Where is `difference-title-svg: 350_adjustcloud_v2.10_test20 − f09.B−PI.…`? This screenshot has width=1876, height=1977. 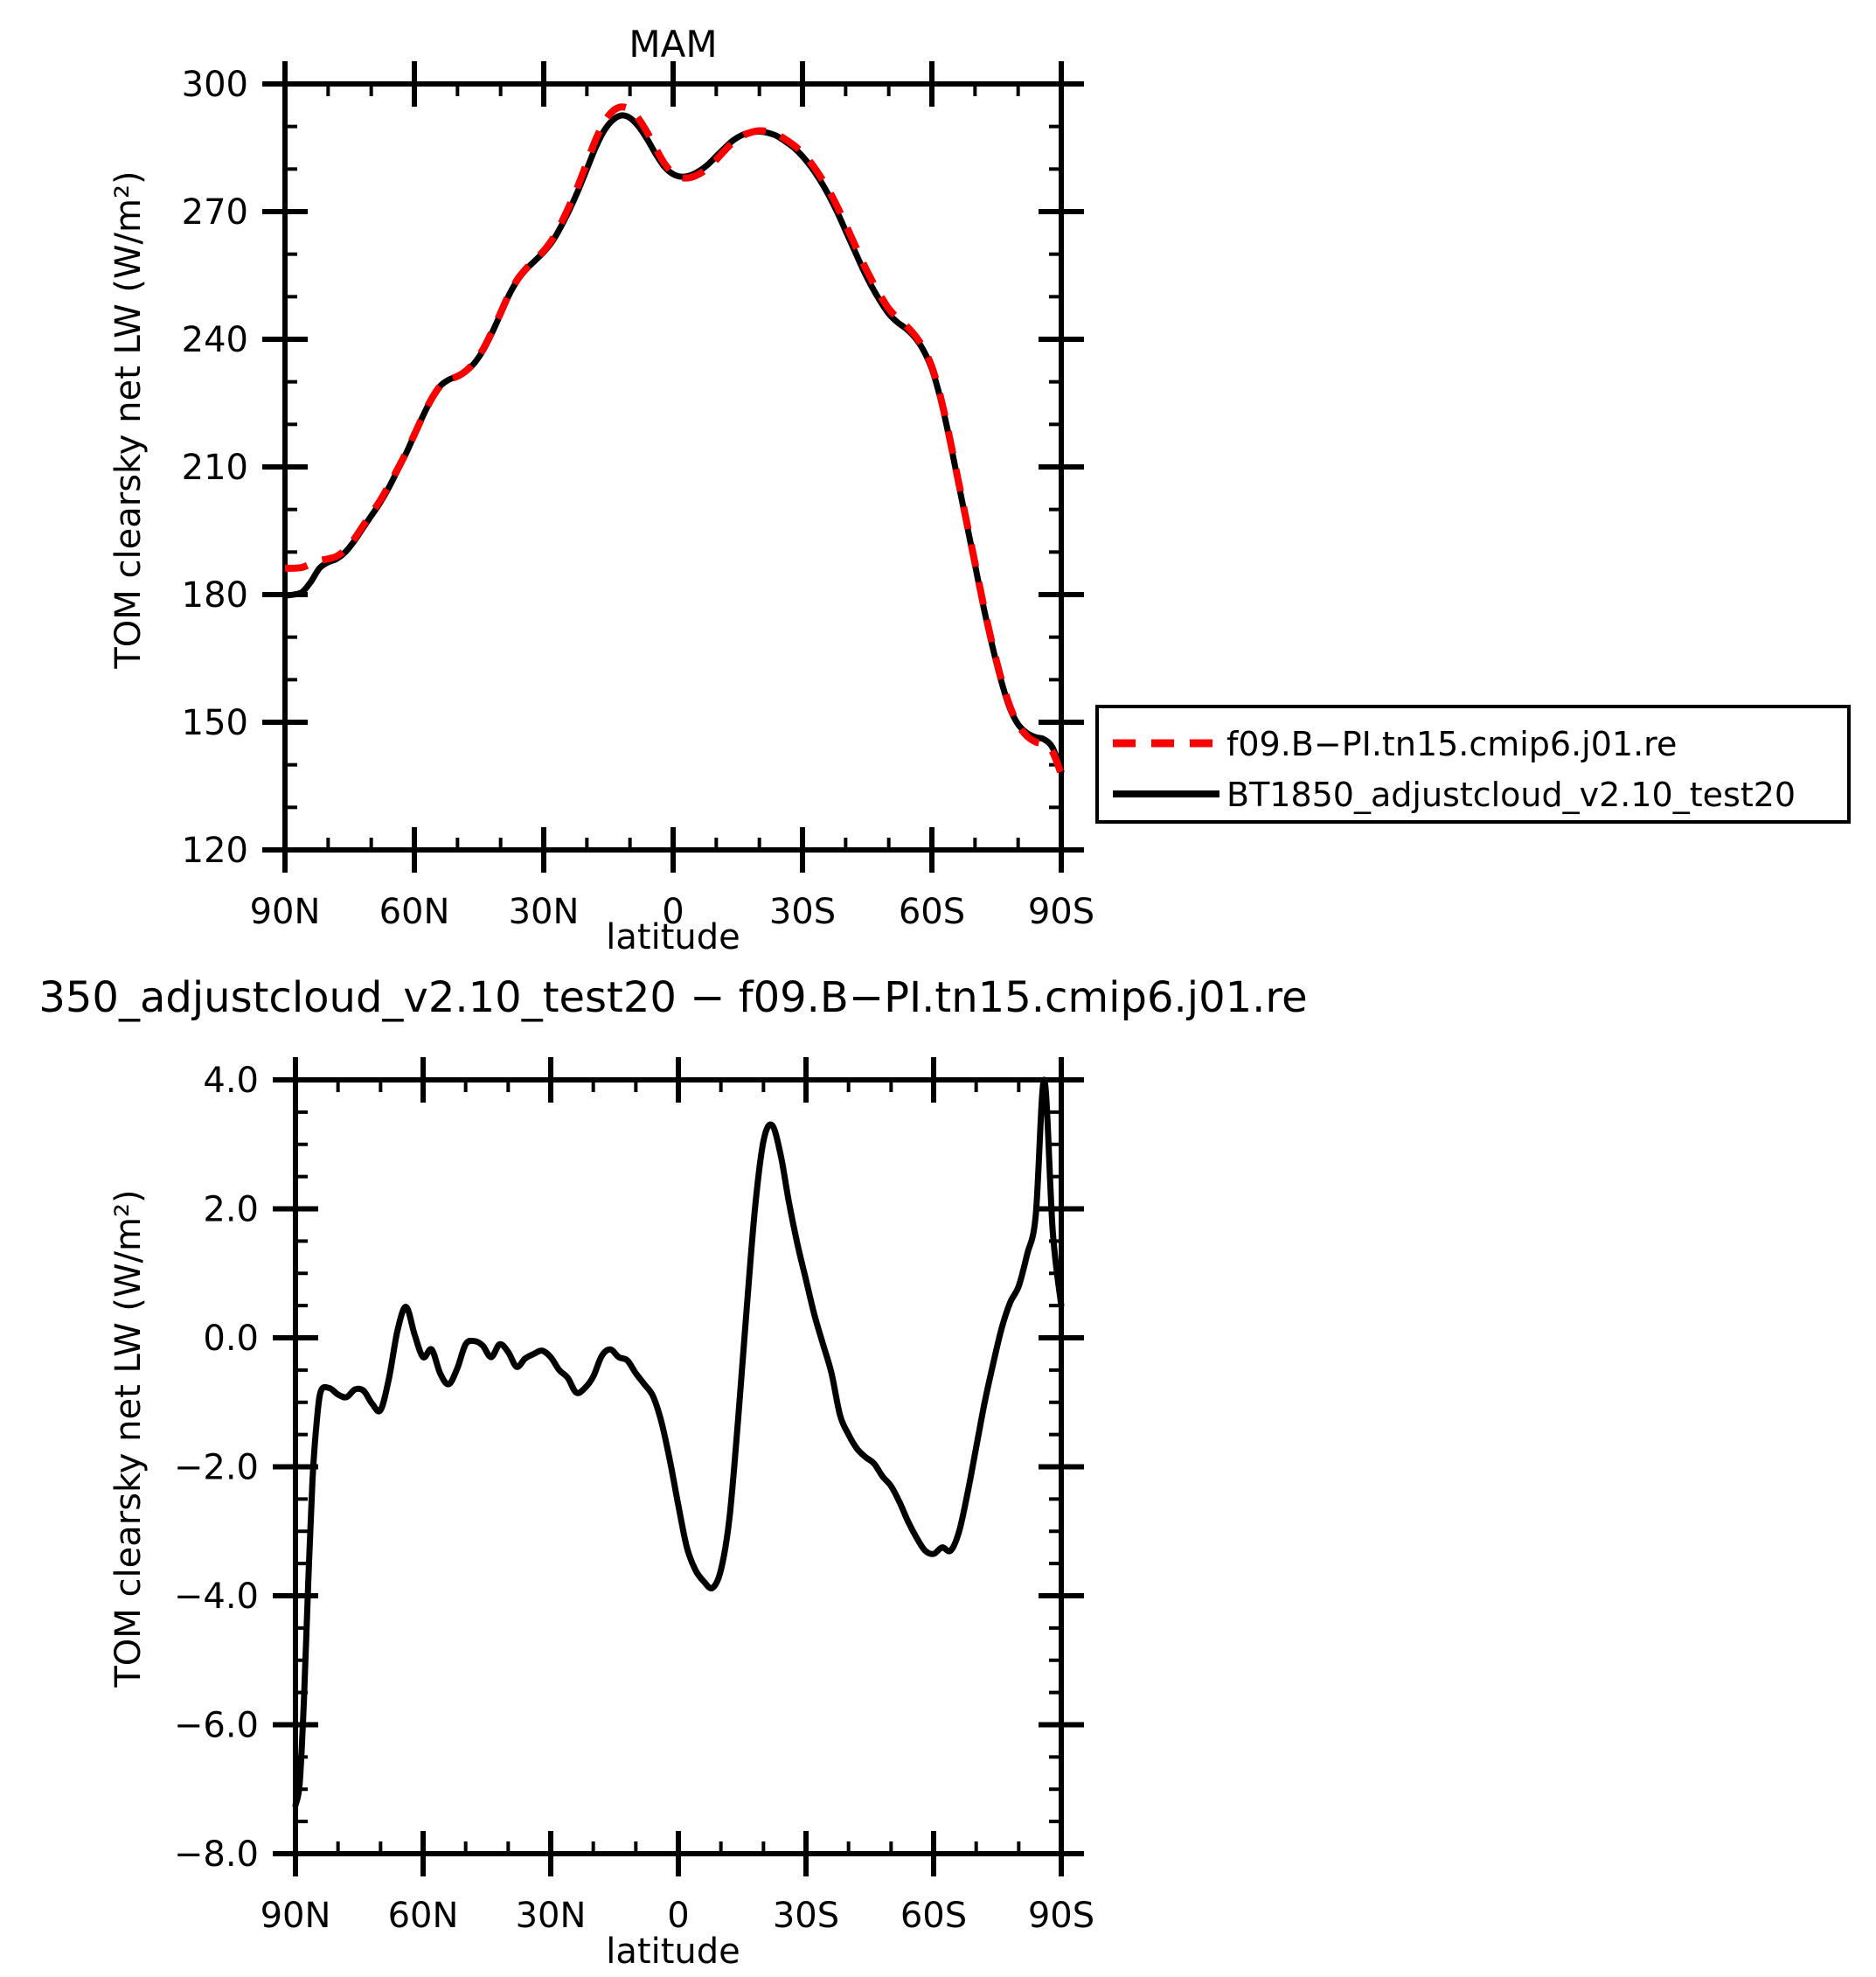
difference-title-svg: 350_adjustcloud_v2.10_test20 − f09.B−PI.… is located at coordinates (672, 997).